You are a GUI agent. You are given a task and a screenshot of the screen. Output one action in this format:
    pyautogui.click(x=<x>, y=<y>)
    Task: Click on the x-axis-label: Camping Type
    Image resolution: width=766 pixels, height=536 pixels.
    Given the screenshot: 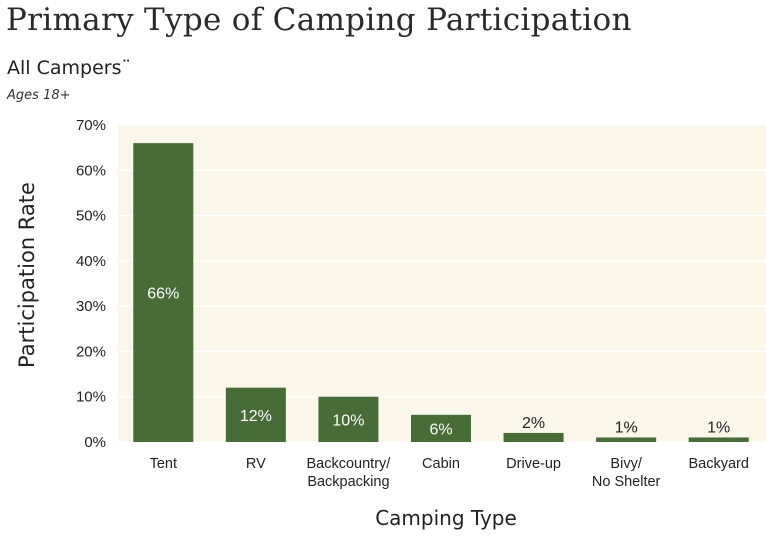 What is the action you would take?
    pyautogui.click(x=446, y=518)
    